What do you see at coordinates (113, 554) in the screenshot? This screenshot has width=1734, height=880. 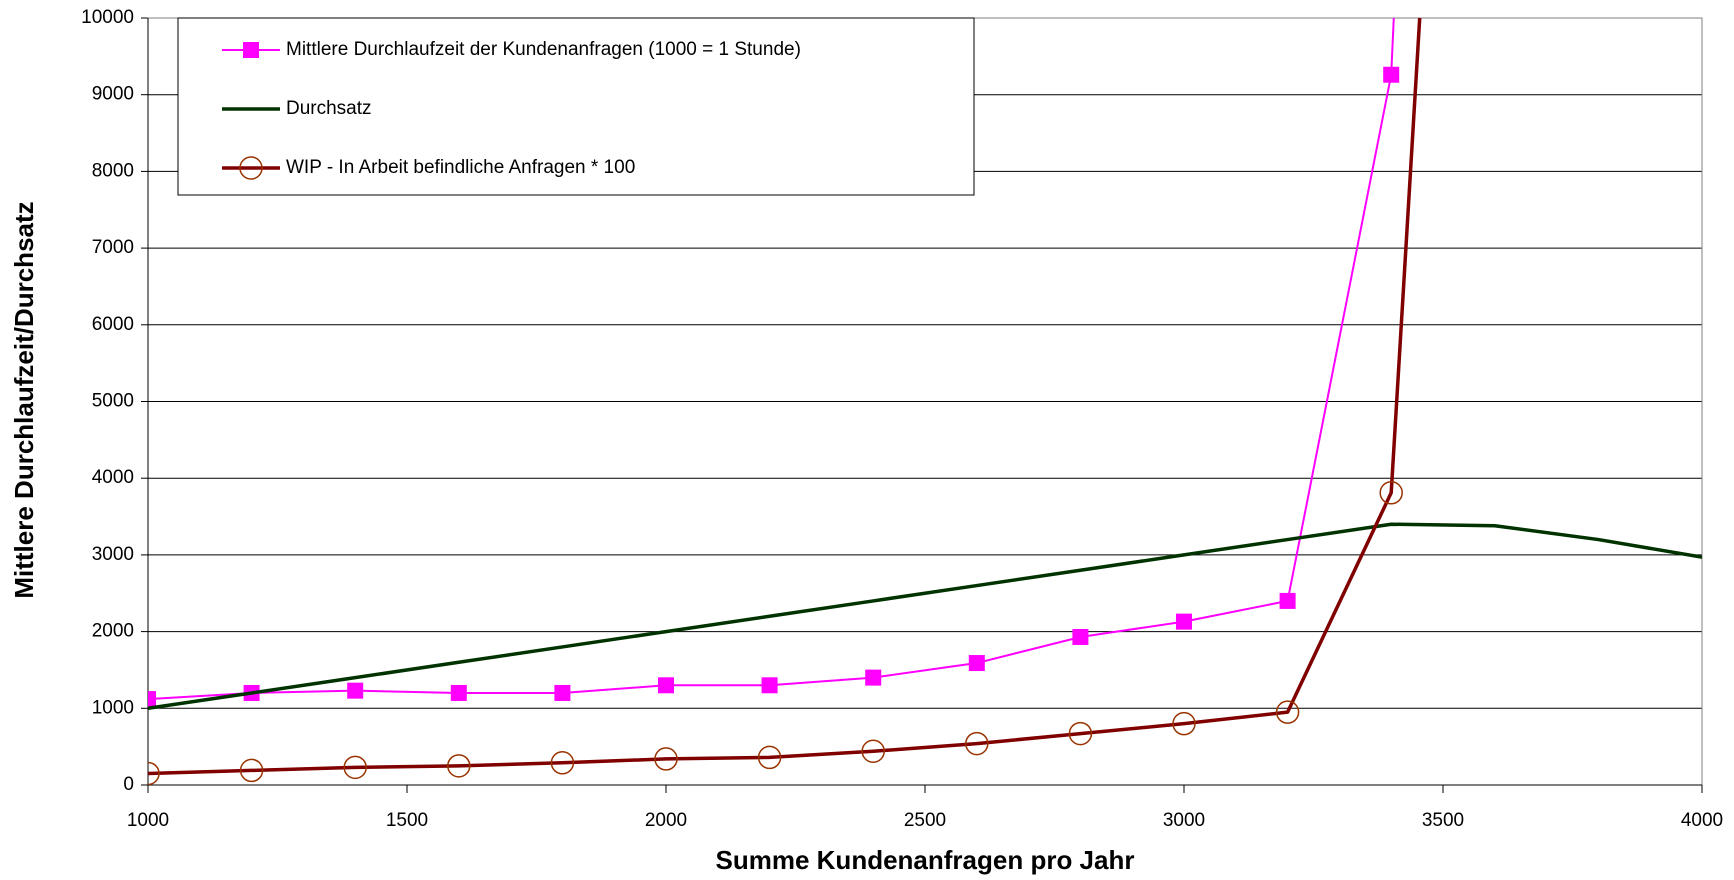 I see `y-tick-label: 3000` at bounding box center [113, 554].